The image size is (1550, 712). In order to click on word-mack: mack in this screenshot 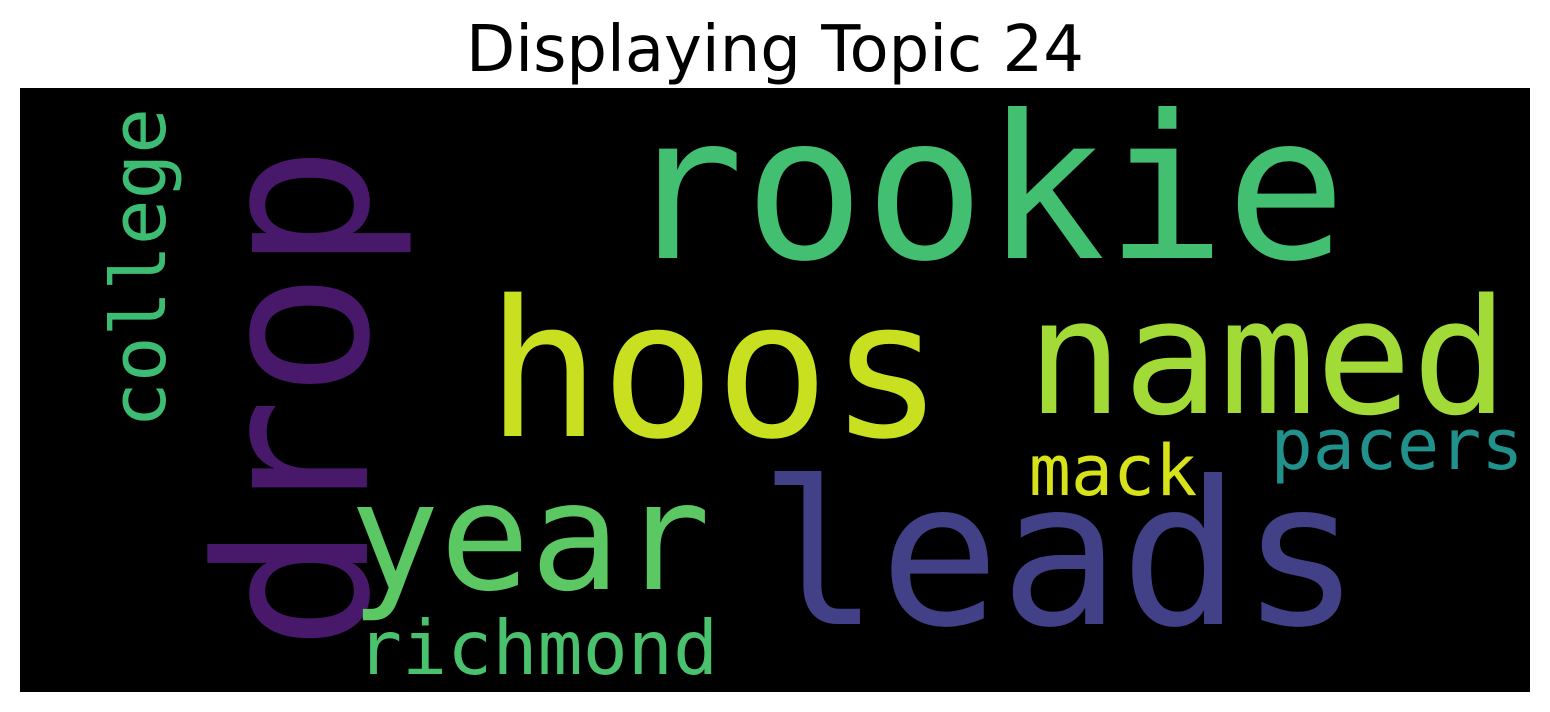, I will do `click(1113, 471)`.